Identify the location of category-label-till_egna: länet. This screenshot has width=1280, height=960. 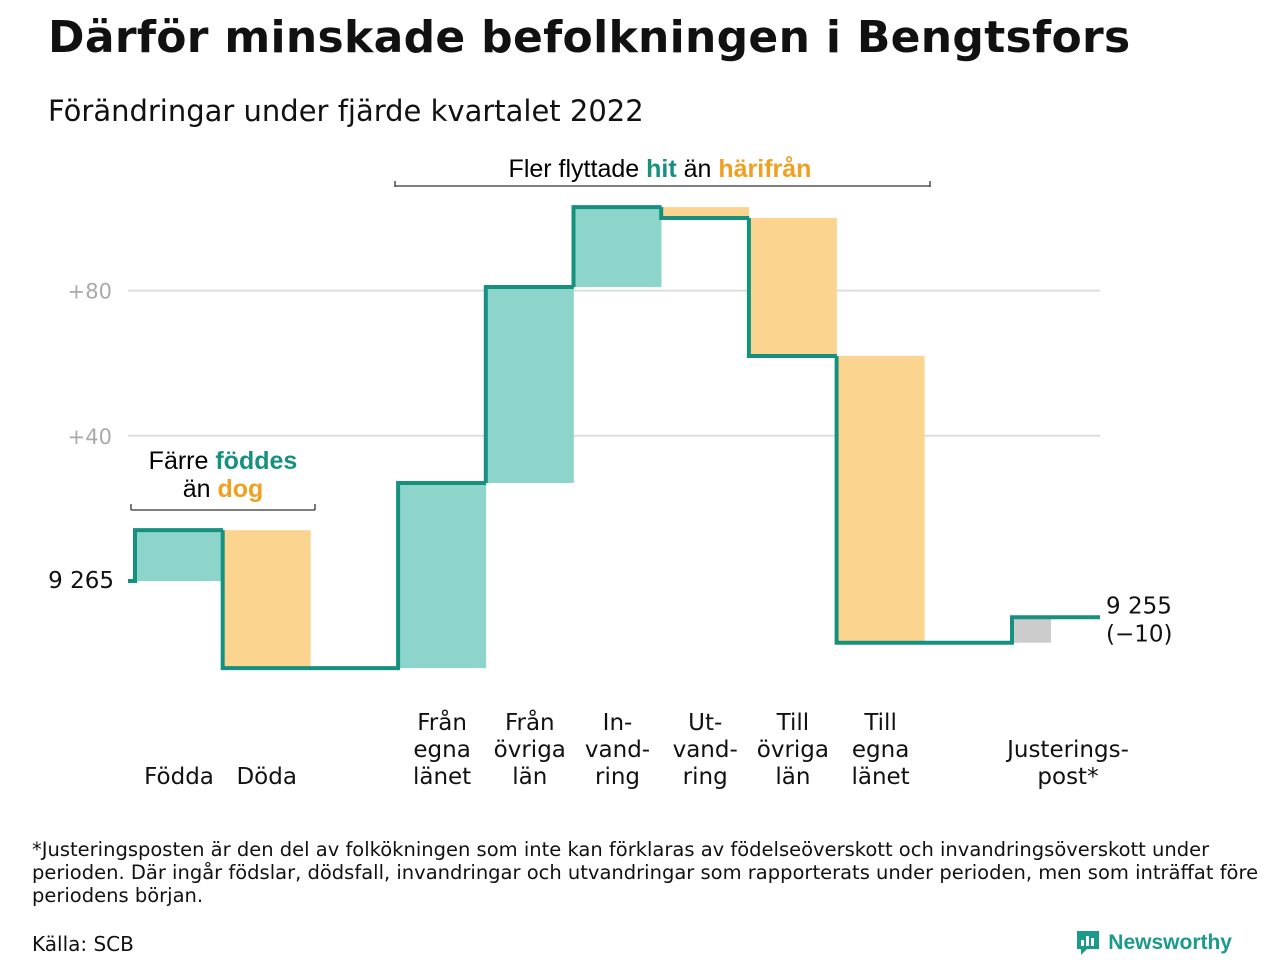
(880, 777).